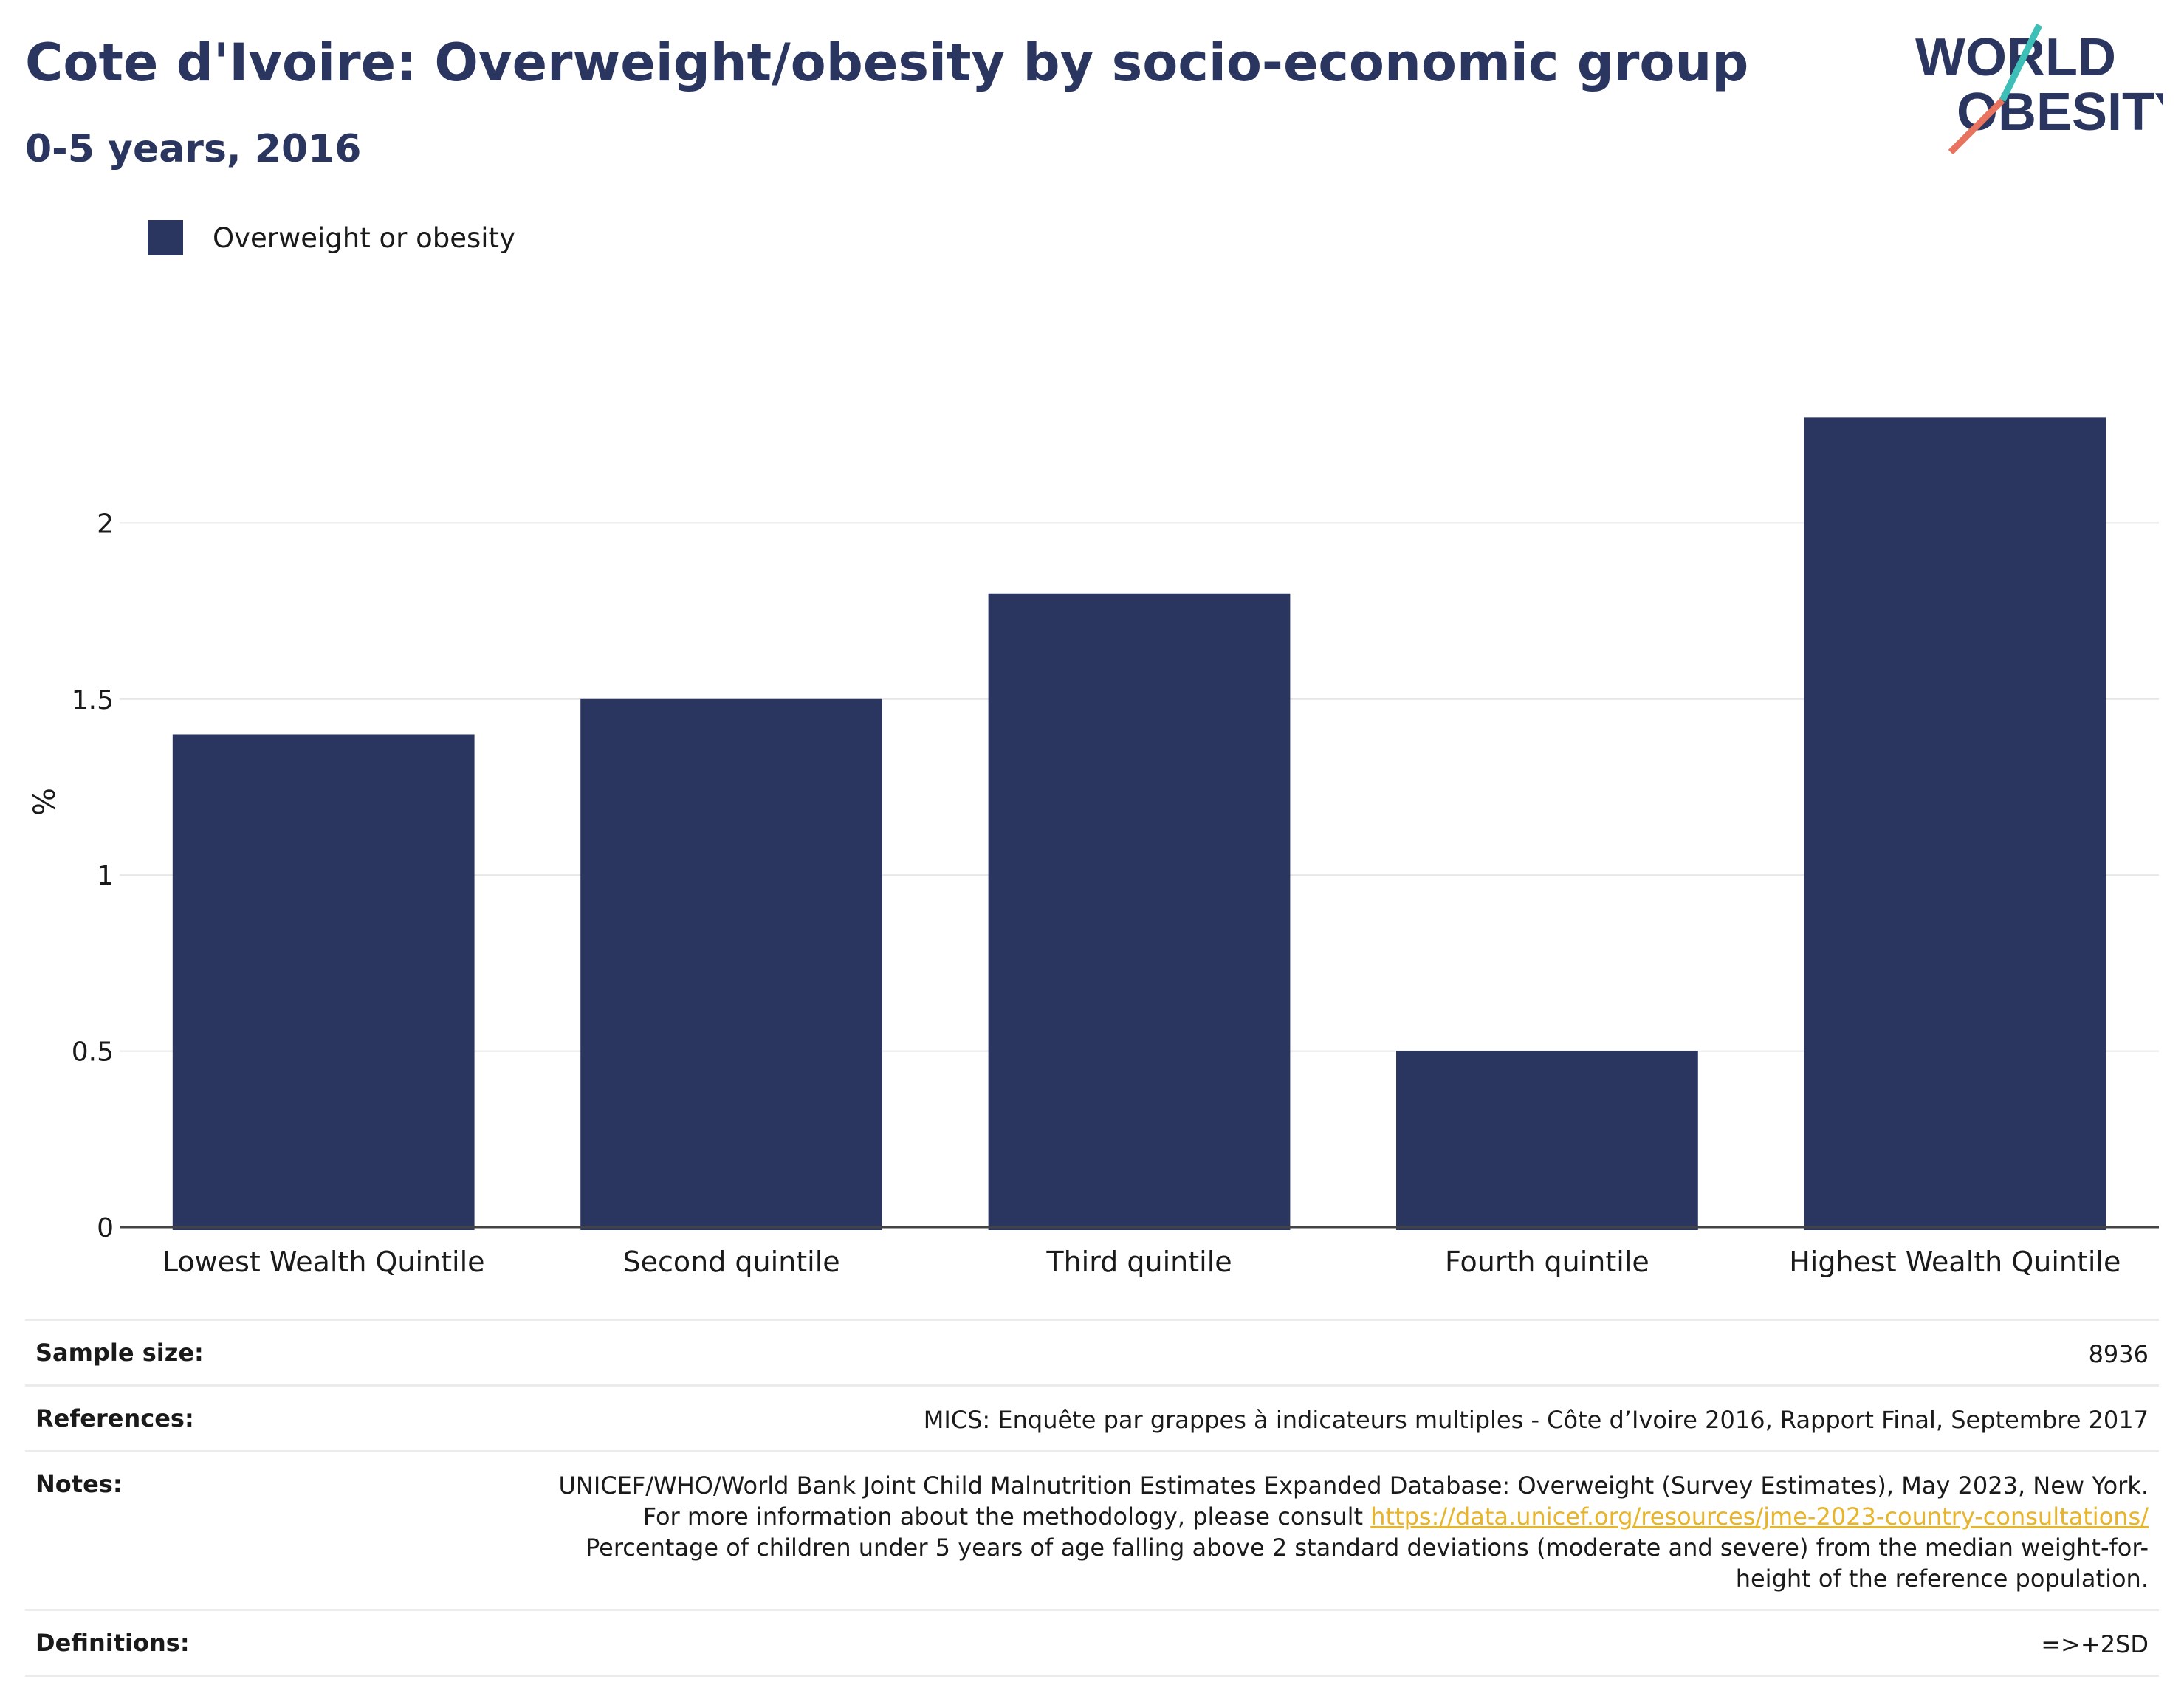 The height and width of the screenshot is (1696, 2184). I want to click on sample-size-value: 8936, so click(2119, 1354).